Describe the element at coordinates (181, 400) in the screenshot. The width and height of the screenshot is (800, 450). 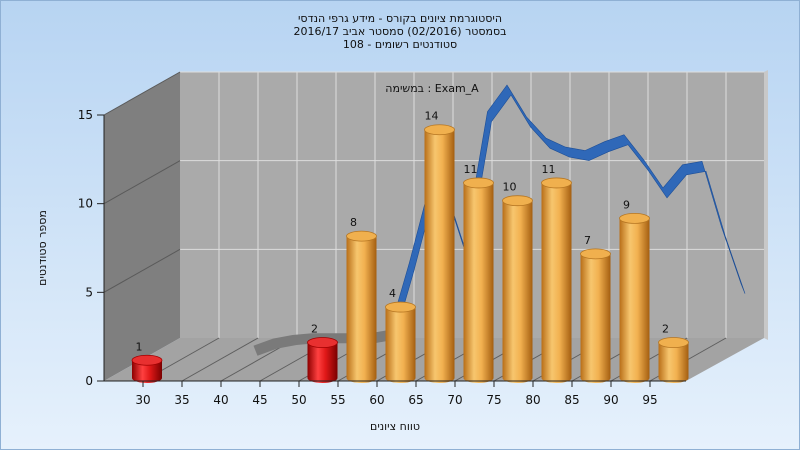
I see `x-tick-label: 35` at that location.